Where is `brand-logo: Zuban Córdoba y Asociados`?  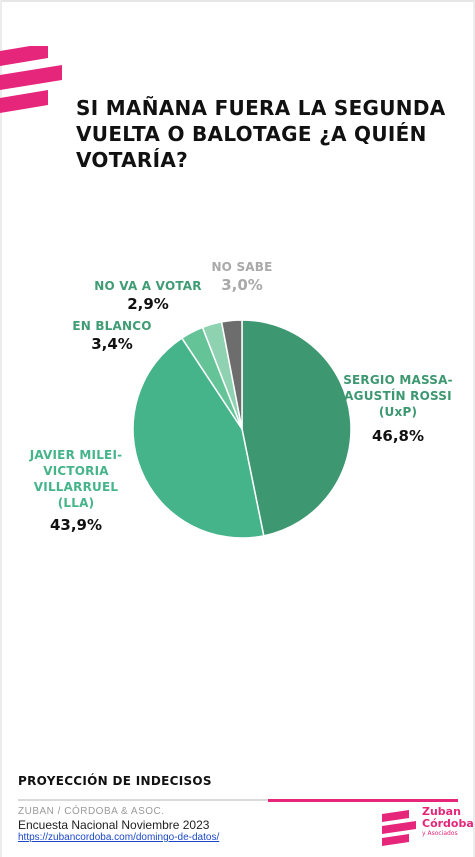
brand-logo: Zuban Córdoba y Asociados is located at coordinates (428, 827).